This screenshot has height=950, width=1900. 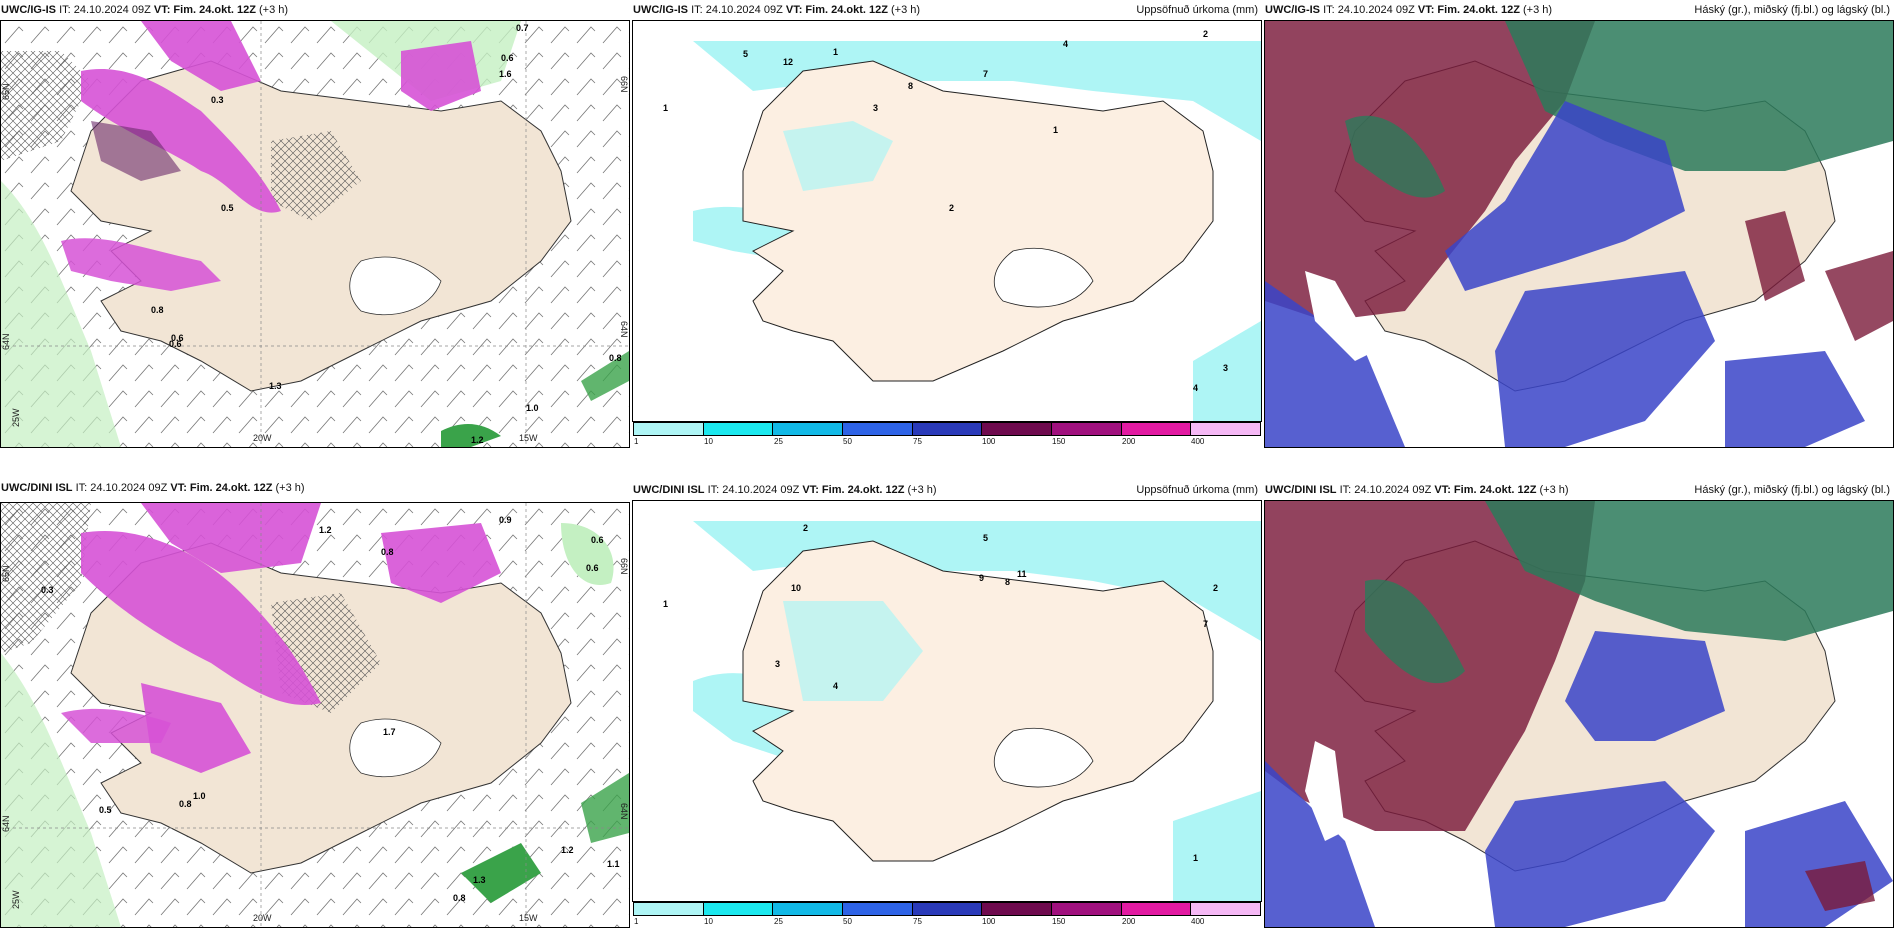 What do you see at coordinates (6, 573) in the screenshot?
I see `lat-label: 65N` at bounding box center [6, 573].